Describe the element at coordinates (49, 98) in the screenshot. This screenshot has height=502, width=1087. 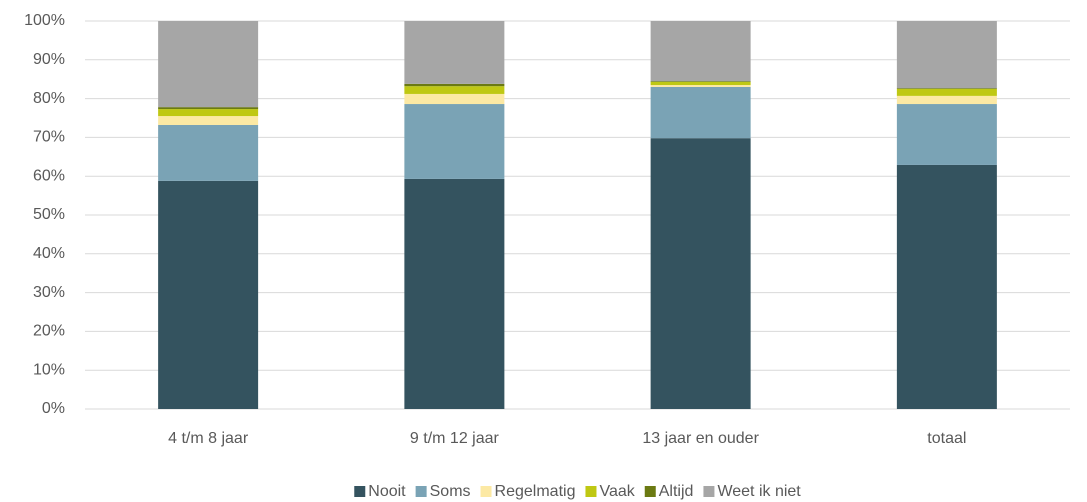
I see `y-tick-label: 80%` at that location.